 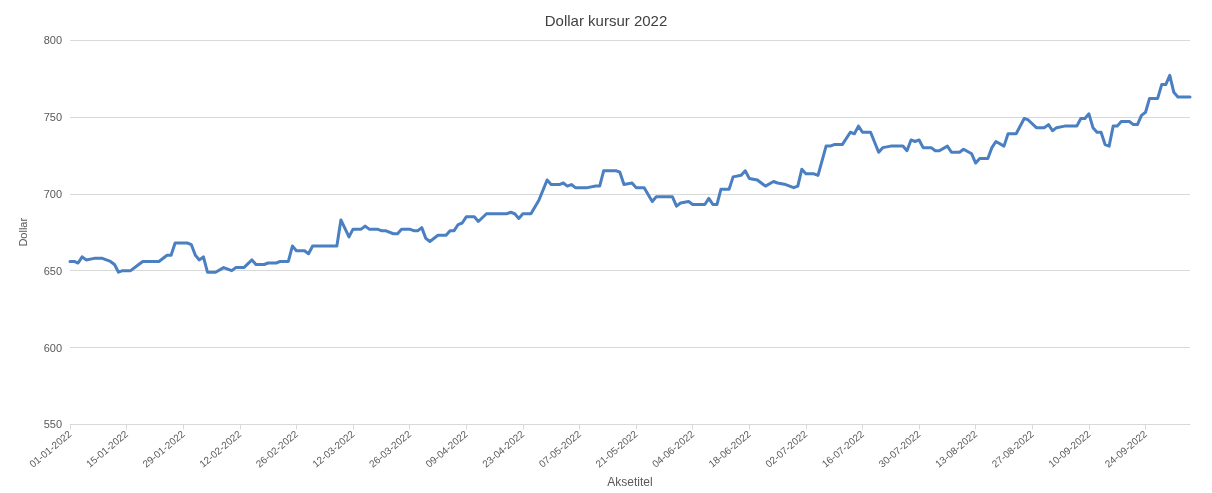 What do you see at coordinates (52, 116) in the screenshot?
I see `y-tick-label: 750` at bounding box center [52, 116].